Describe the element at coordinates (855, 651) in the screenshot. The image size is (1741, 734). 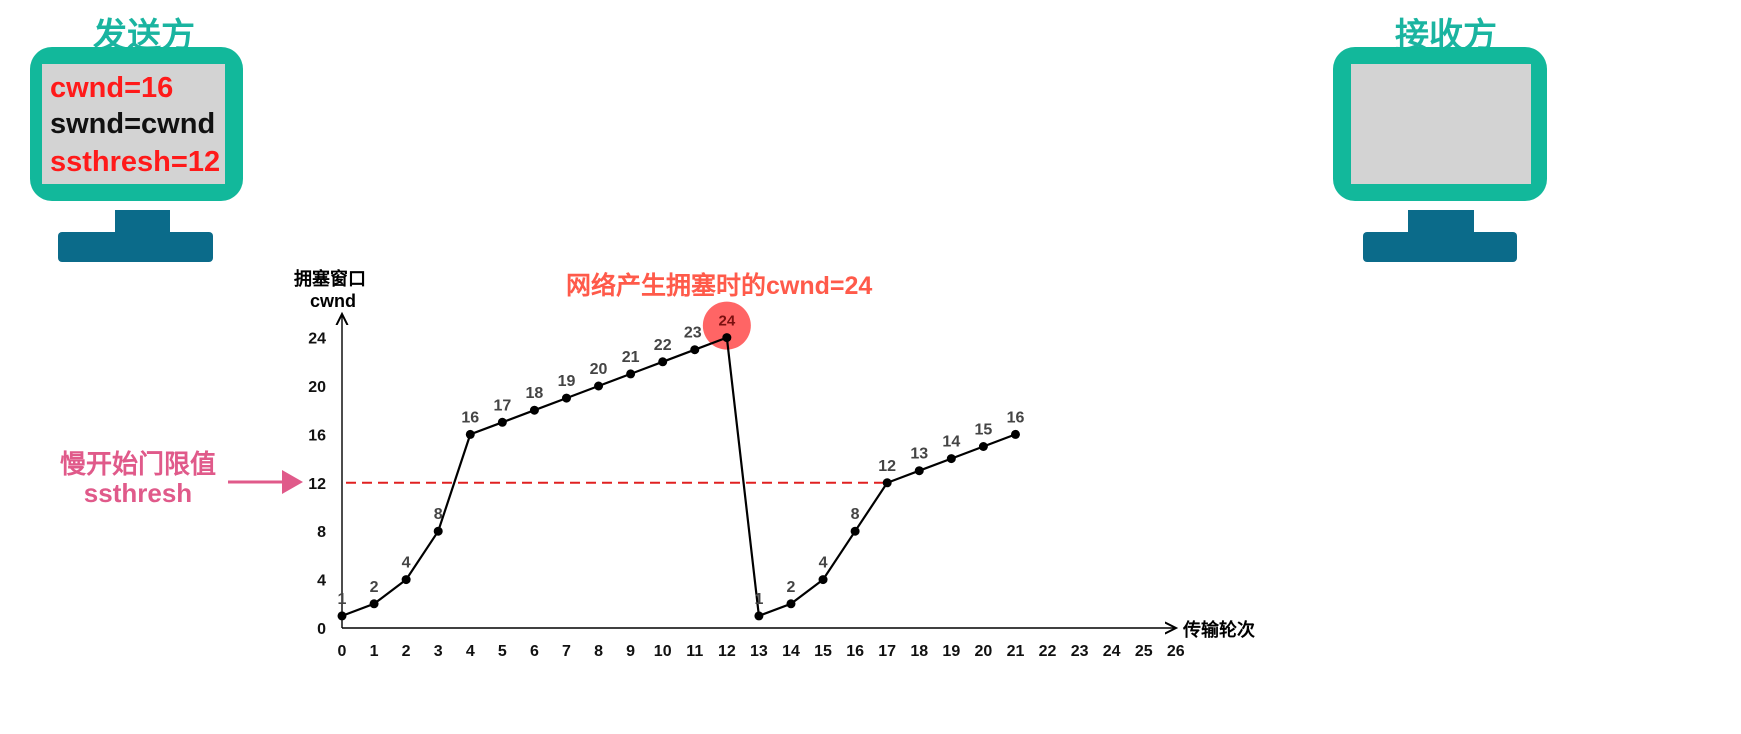
I see `x-tick-label: 16` at that location.